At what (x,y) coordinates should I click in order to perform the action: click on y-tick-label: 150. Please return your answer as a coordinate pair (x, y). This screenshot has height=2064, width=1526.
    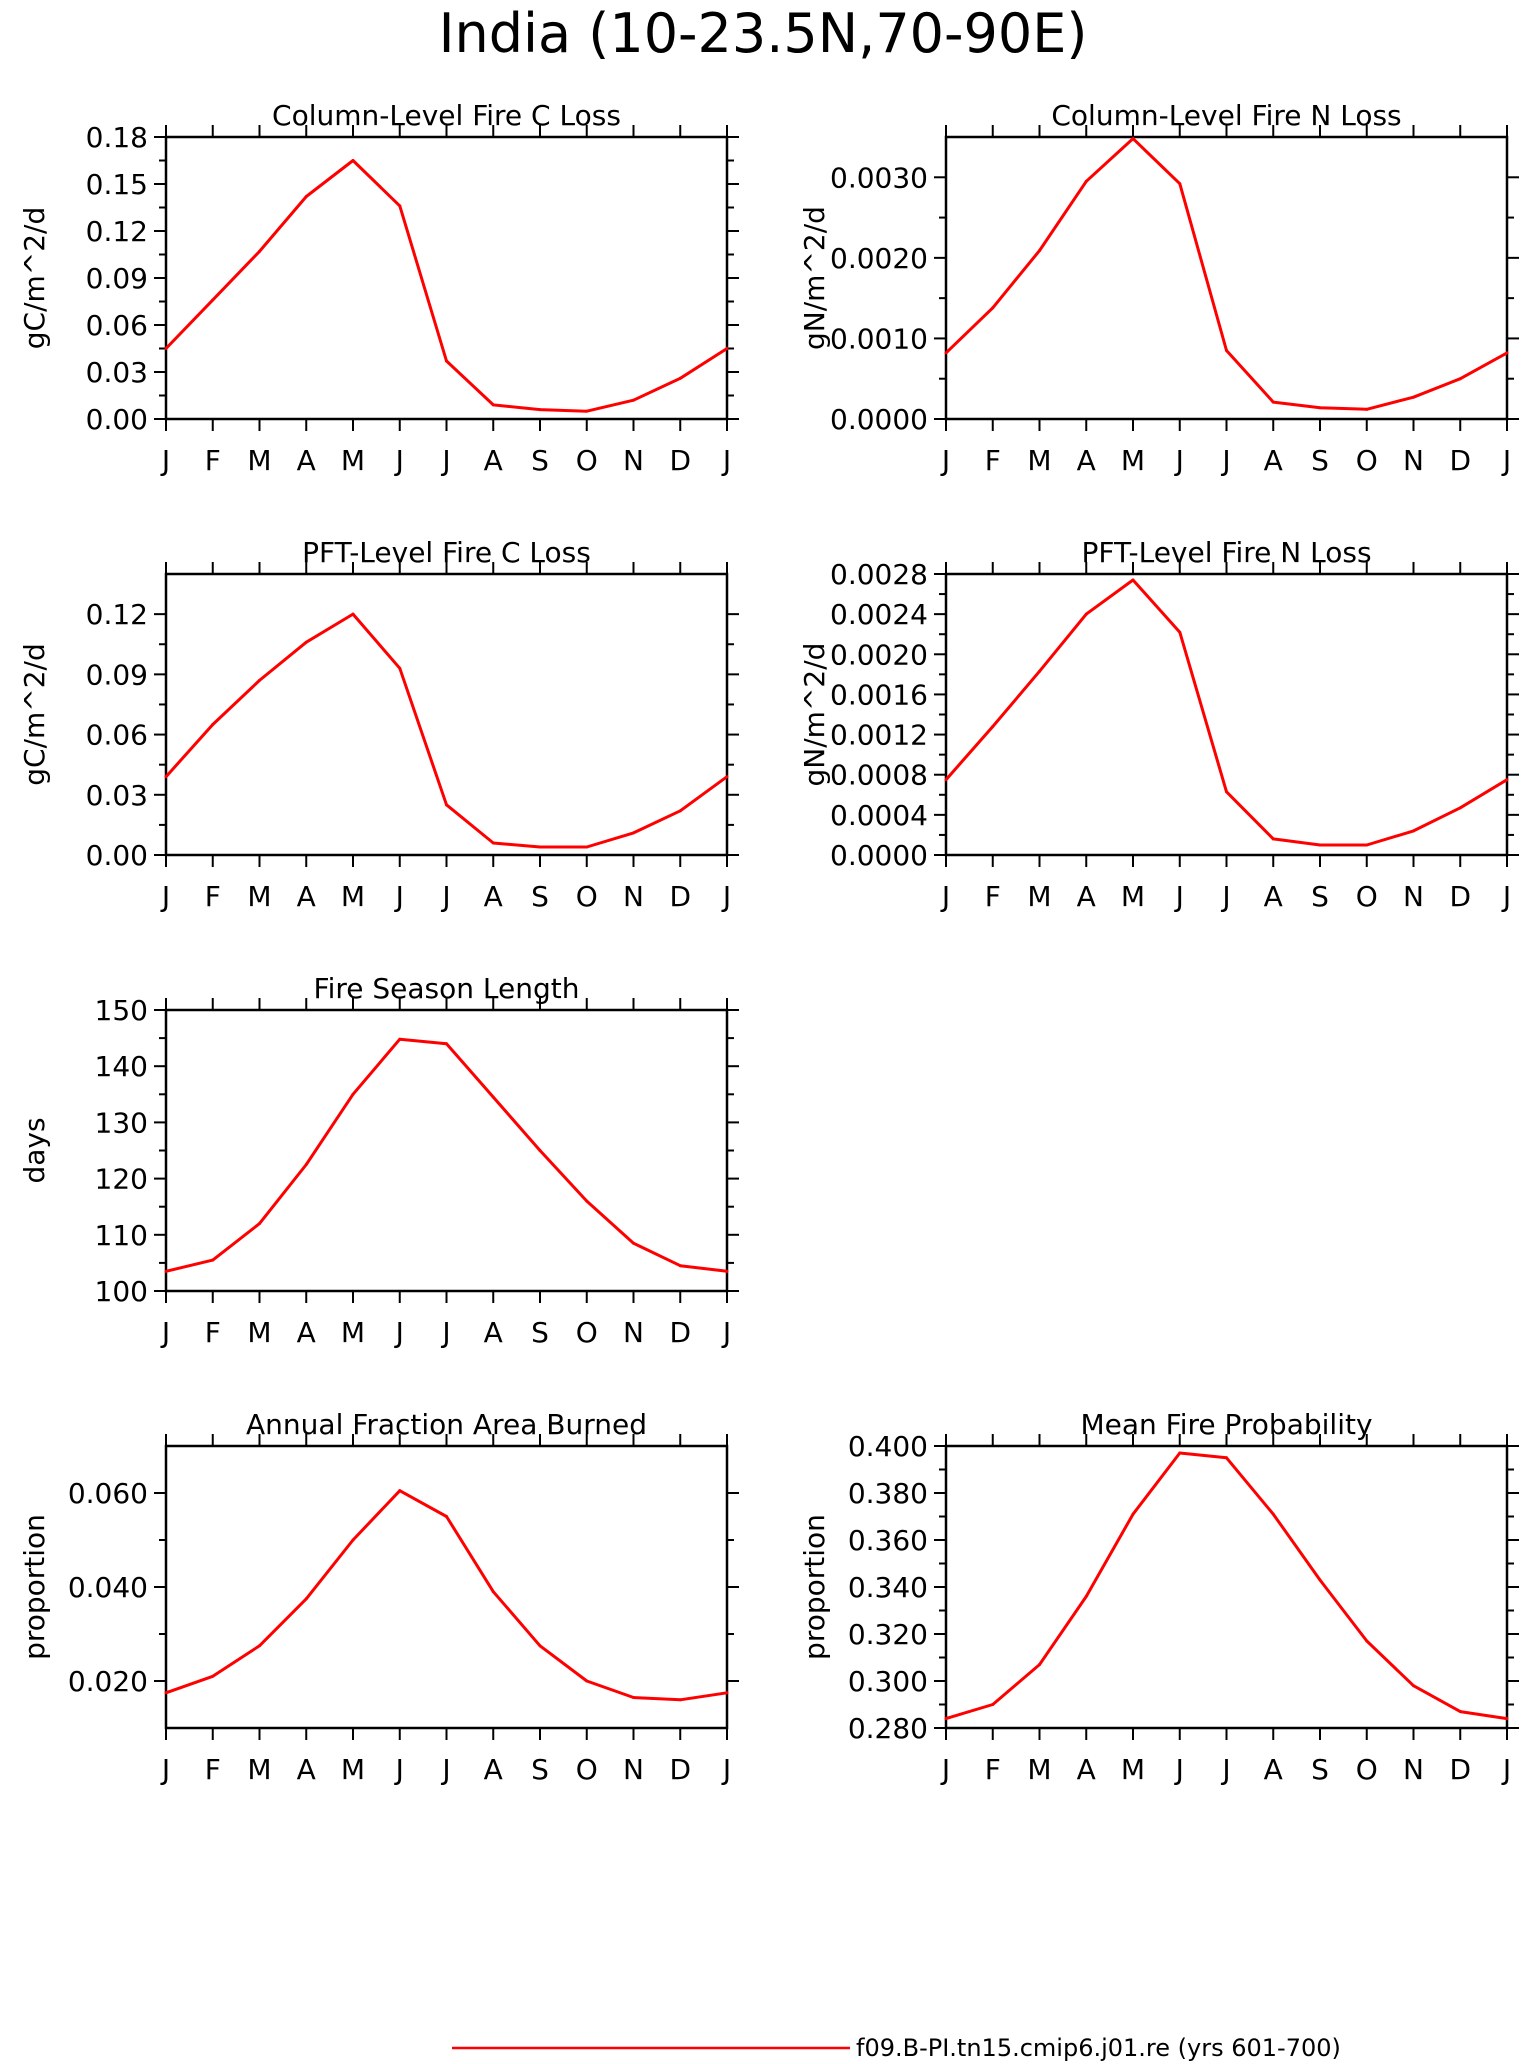
    Looking at the image, I should click on (121, 1010).